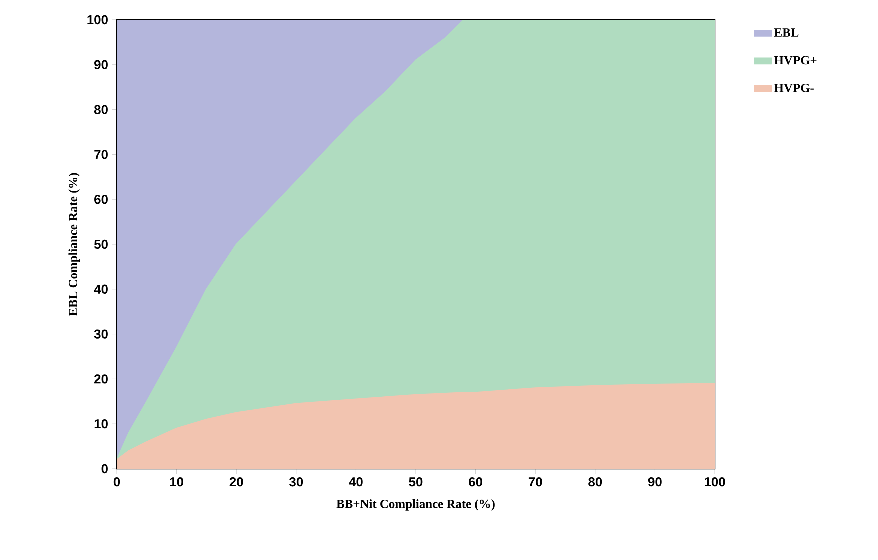 The width and height of the screenshot is (878, 560). What do you see at coordinates (101, 155) in the screenshot?
I see `y-tick-label: 70` at bounding box center [101, 155].